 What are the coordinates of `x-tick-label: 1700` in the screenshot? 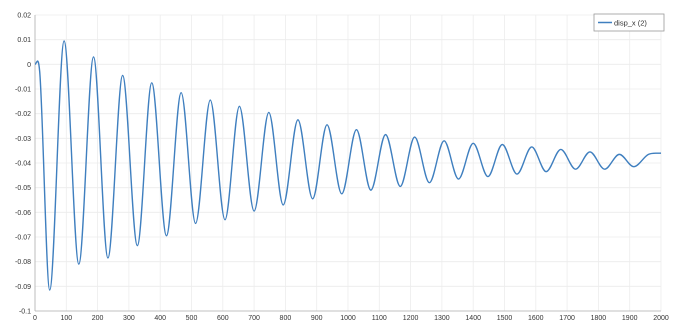 It's located at (567, 317).